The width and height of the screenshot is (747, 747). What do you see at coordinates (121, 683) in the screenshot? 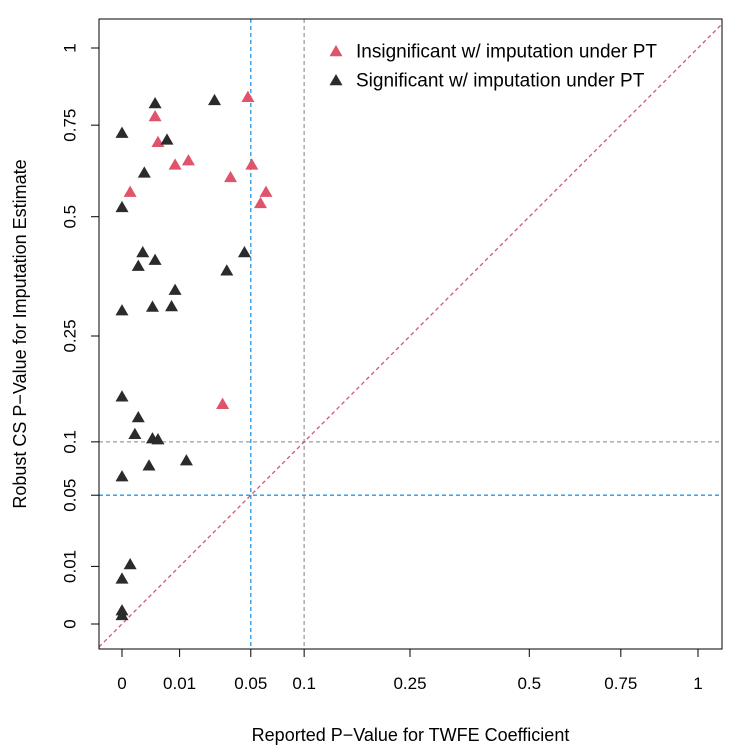
I see `x-tick-label: 0` at bounding box center [121, 683].